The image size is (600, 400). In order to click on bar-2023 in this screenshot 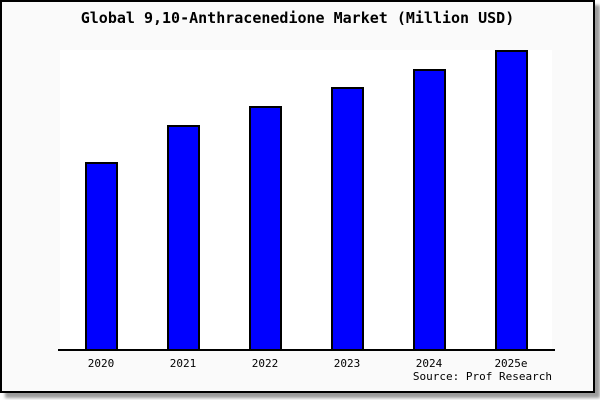, I will do `click(347, 219)`.